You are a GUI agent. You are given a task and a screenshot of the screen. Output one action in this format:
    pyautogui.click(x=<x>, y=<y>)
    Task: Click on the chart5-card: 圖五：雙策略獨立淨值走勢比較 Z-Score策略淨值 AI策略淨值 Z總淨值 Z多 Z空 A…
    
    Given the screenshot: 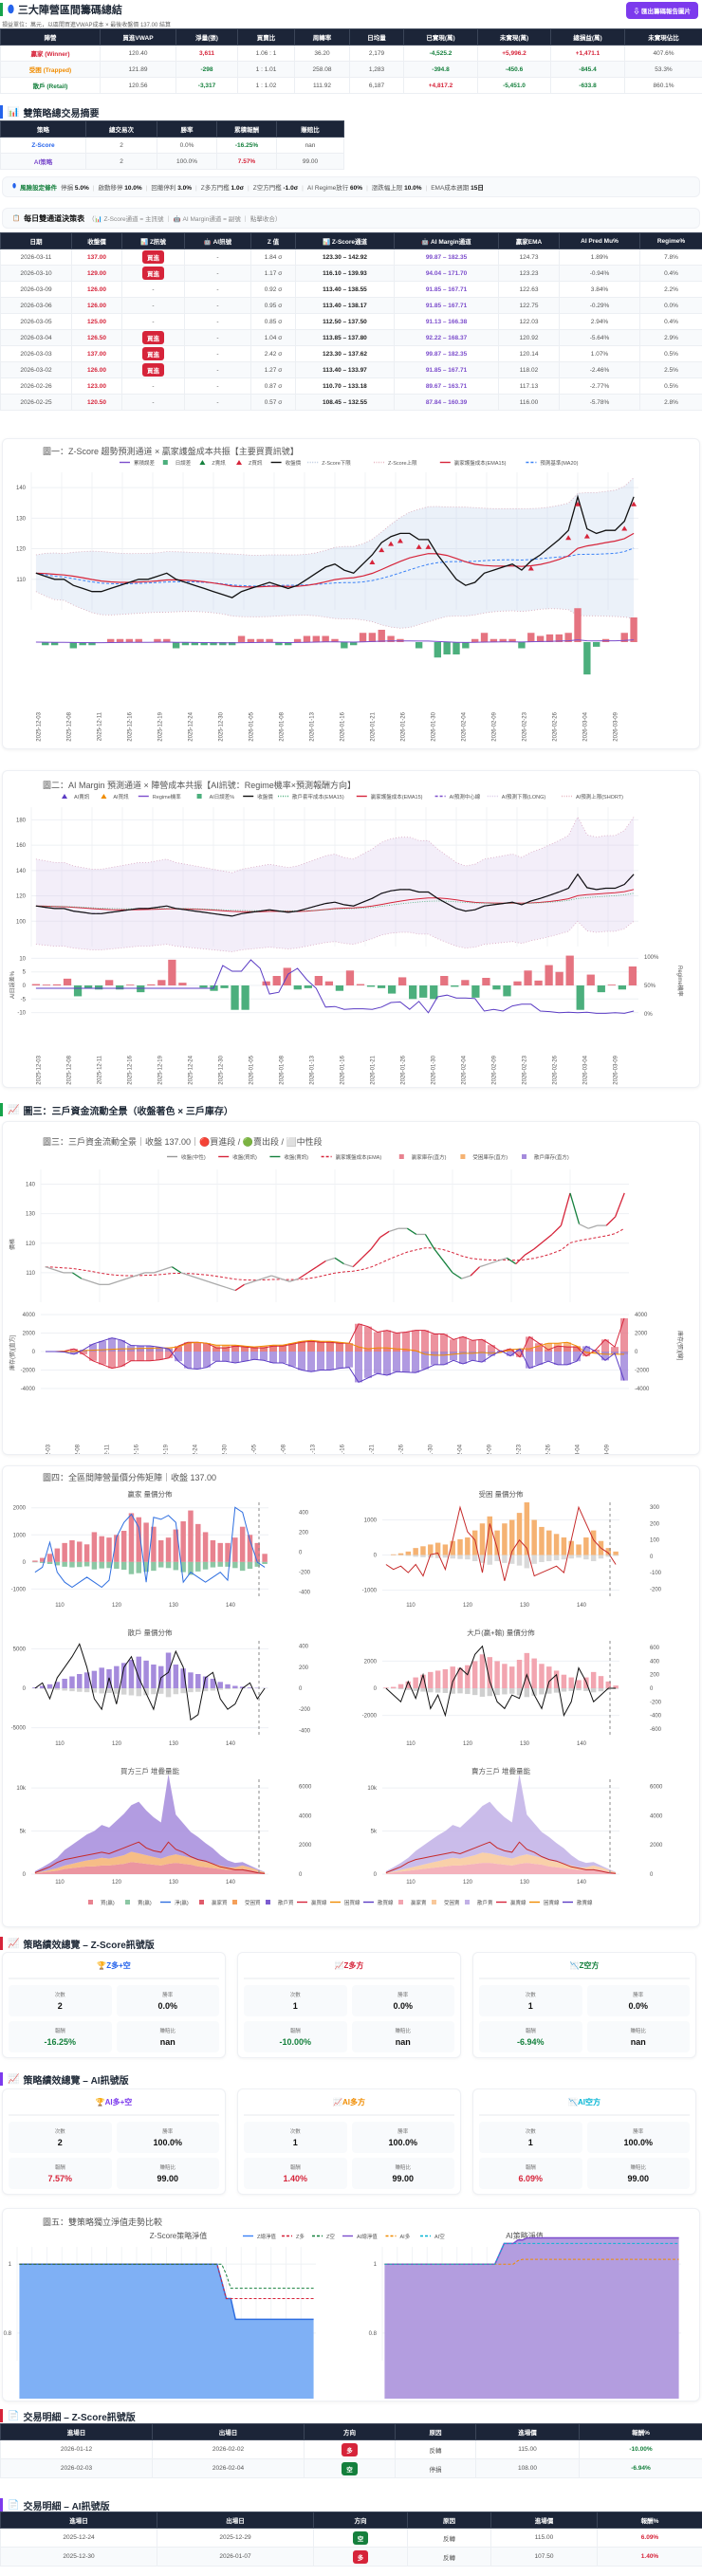 What is the action you would take?
    pyautogui.click(x=351, y=2304)
    